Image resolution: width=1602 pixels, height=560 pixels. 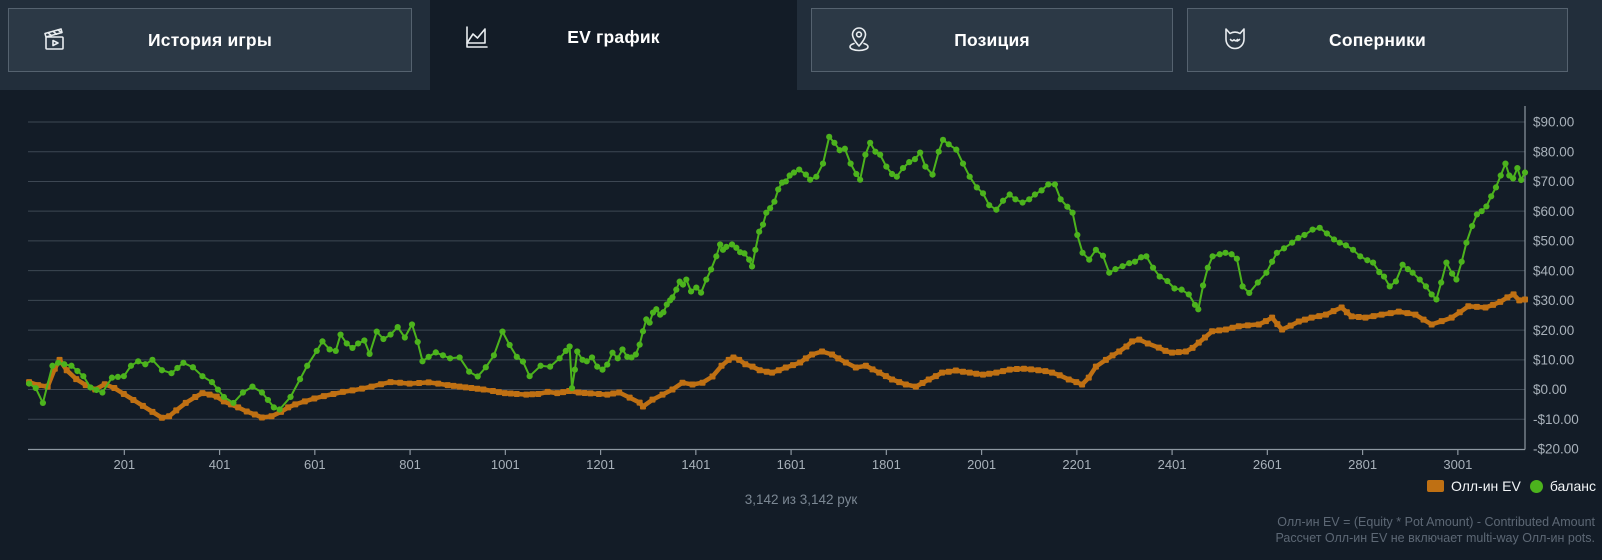 I want to click on svg-text: -$20.00, so click(x=1556, y=449).